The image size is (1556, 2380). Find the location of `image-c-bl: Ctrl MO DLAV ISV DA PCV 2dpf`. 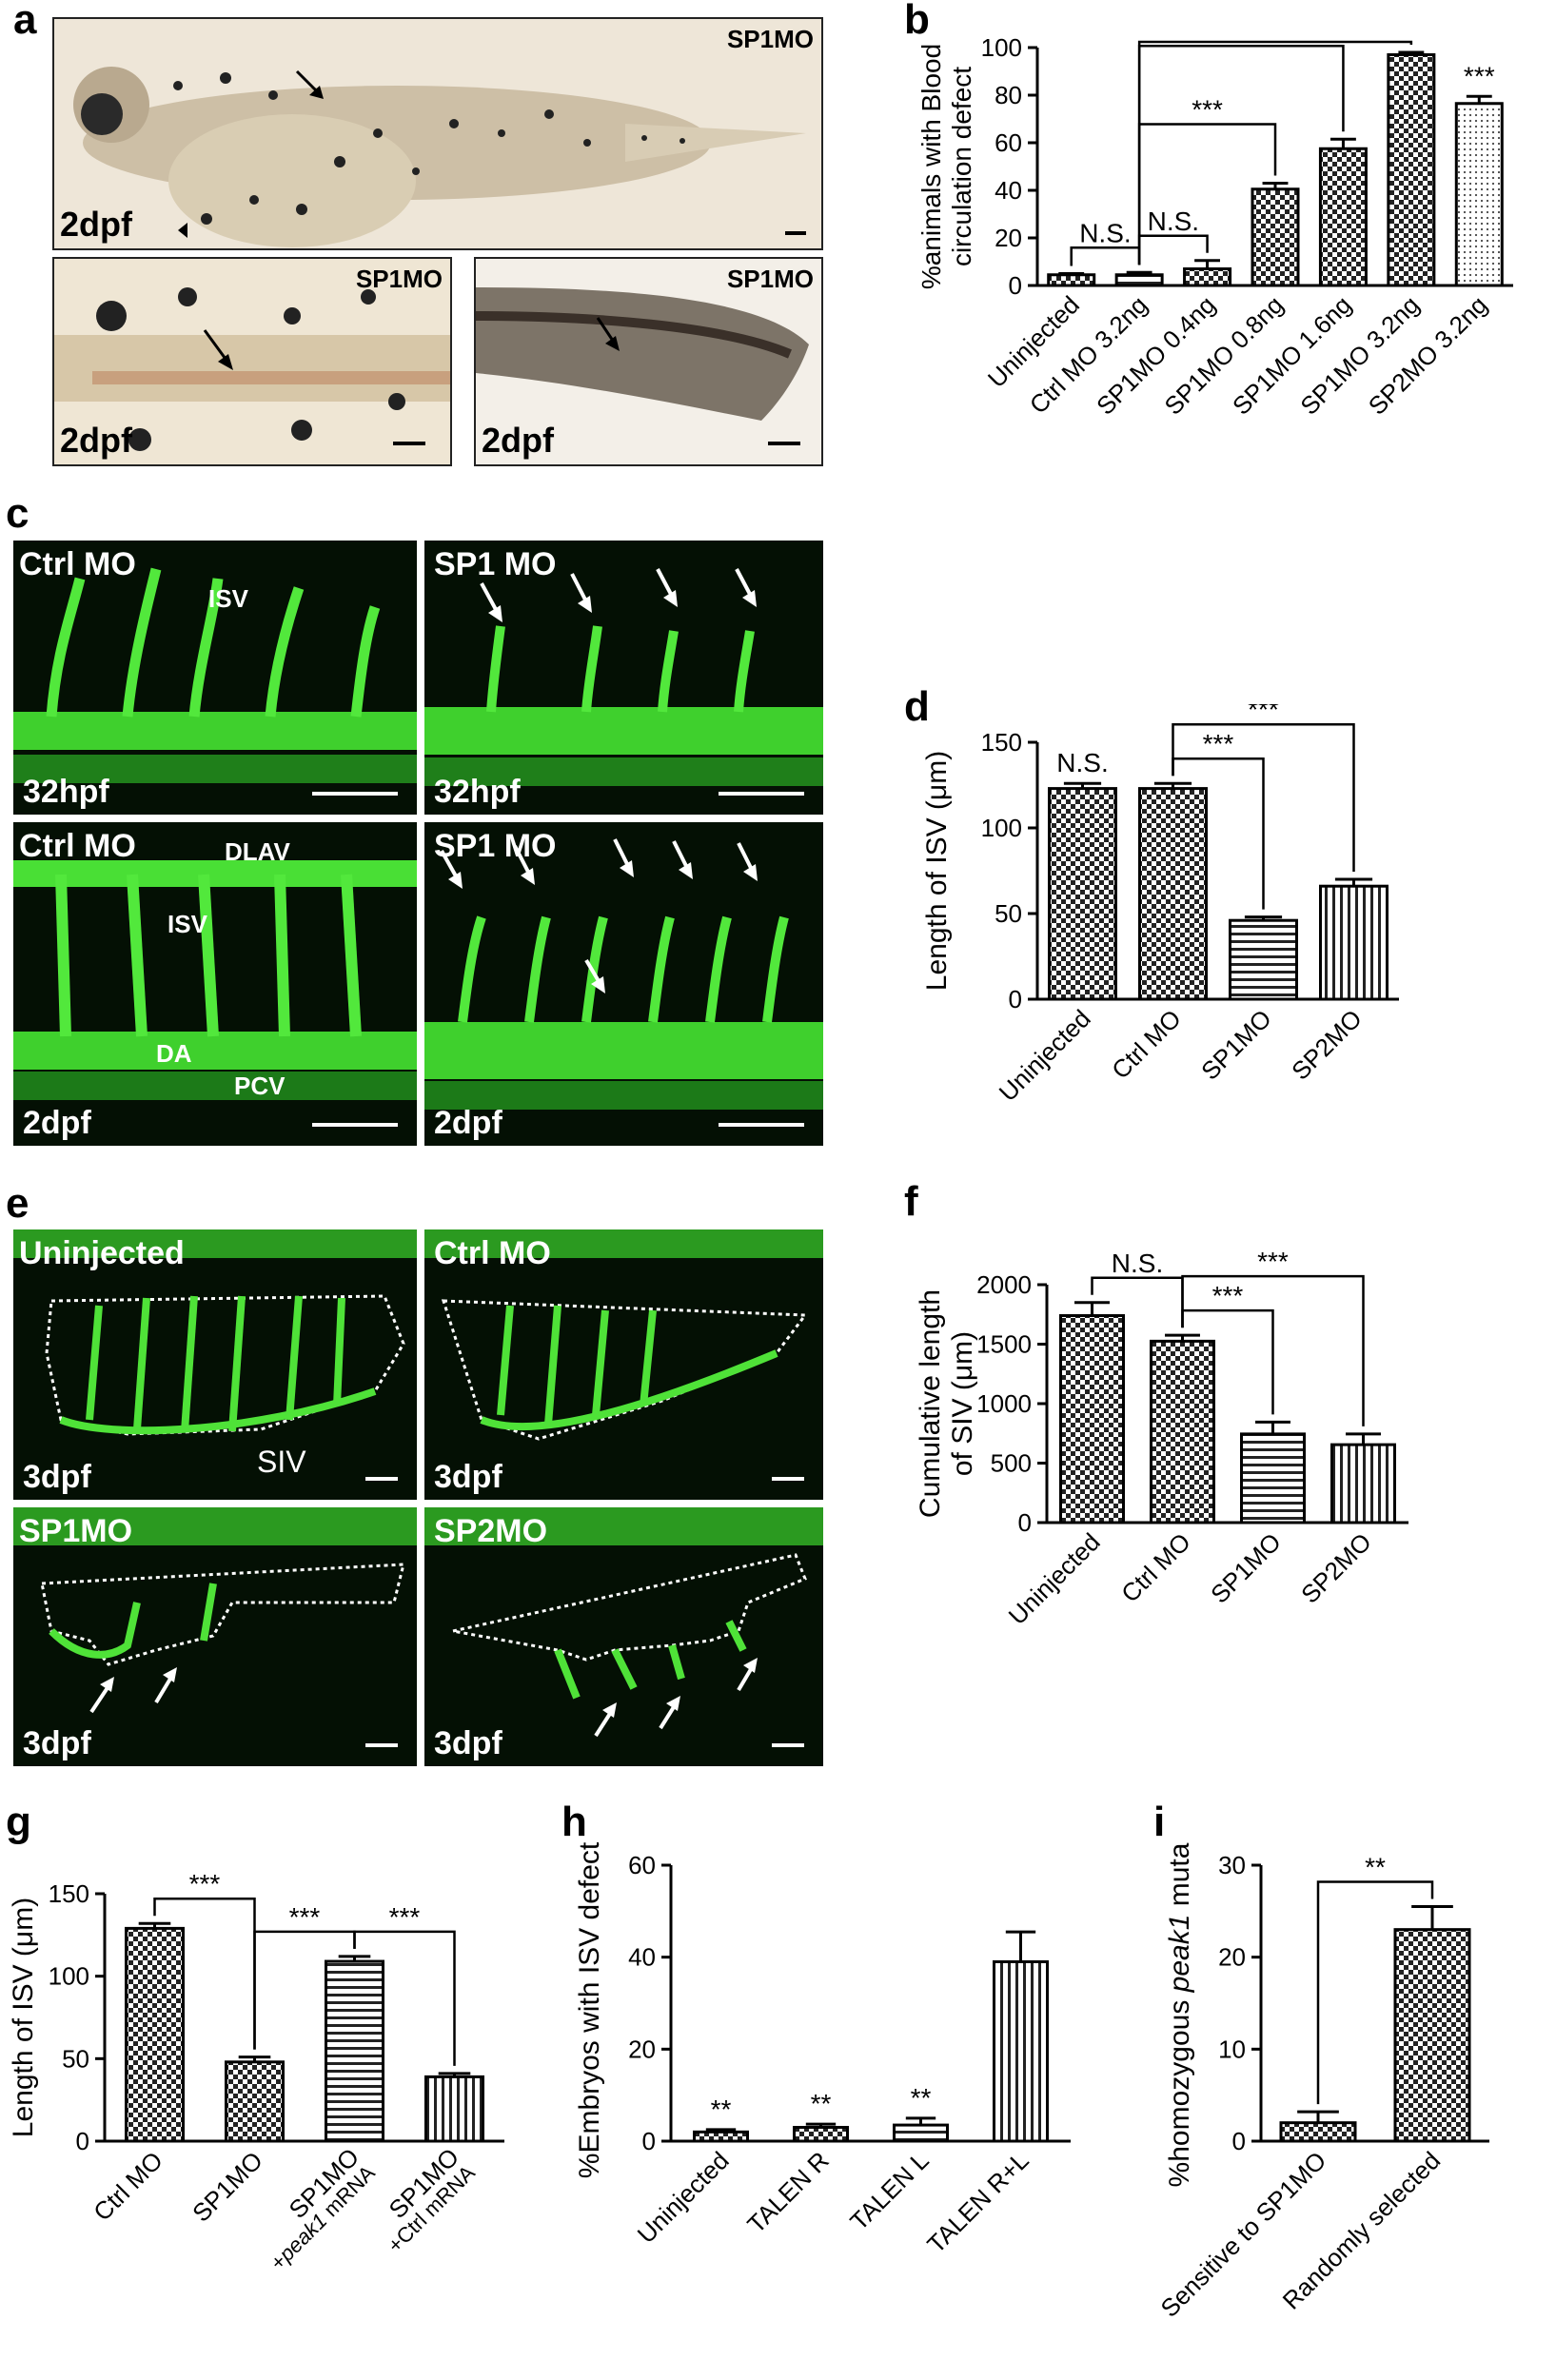

image-c-bl: Ctrl MO DLAV ISV DA PCV 2dpf is located at coordinates (215, 984).